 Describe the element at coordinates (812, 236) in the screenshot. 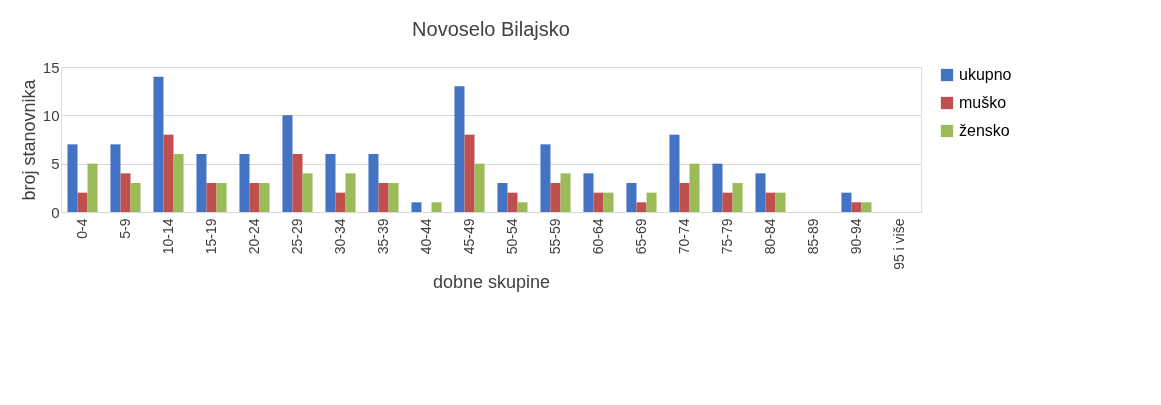

I see `x-tick-label: 85-89` at that location.